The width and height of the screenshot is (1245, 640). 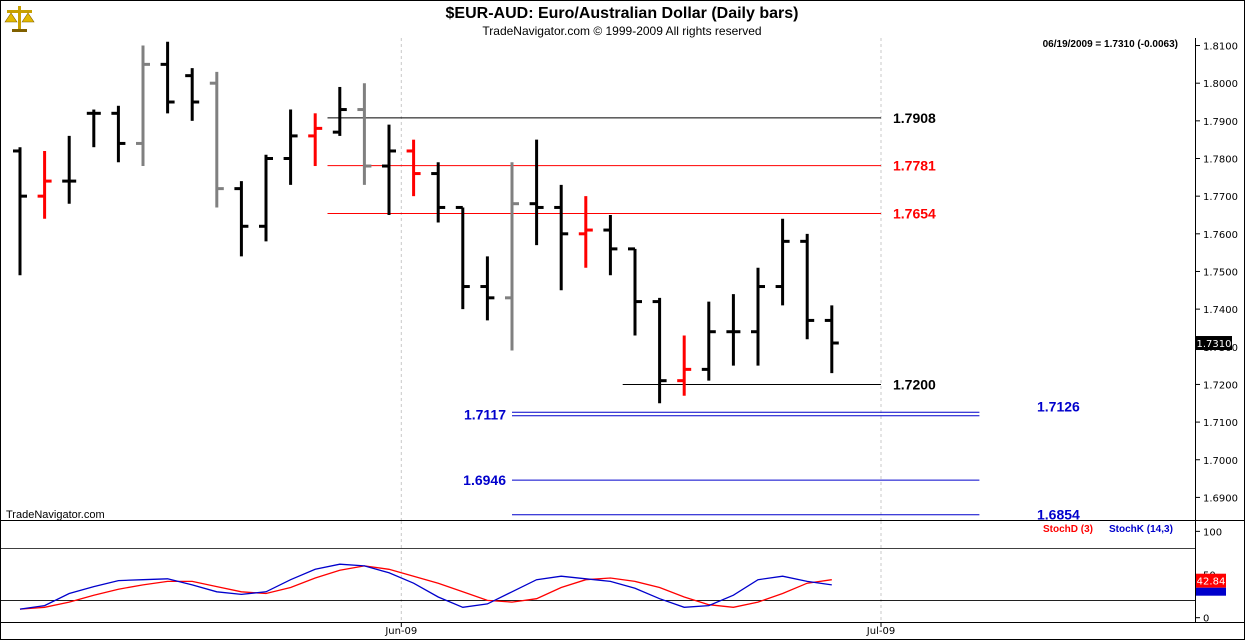 I want to click on price-tick-label: 1.7600, so click(x=1220, y=235).